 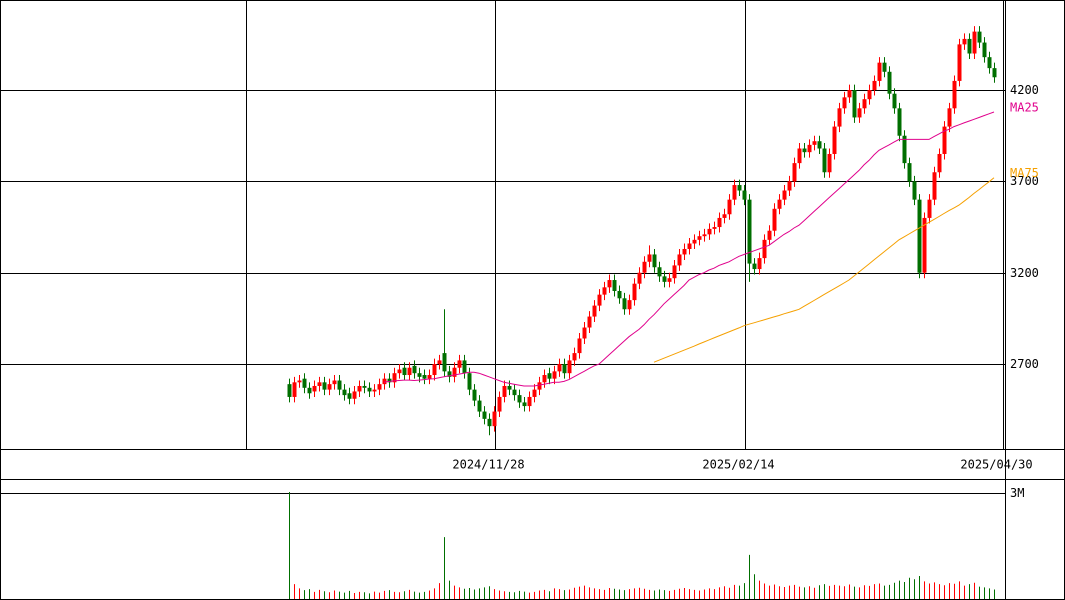 I want to click on x-tick-label: 2024/11/28, so click(x=488, y=465).